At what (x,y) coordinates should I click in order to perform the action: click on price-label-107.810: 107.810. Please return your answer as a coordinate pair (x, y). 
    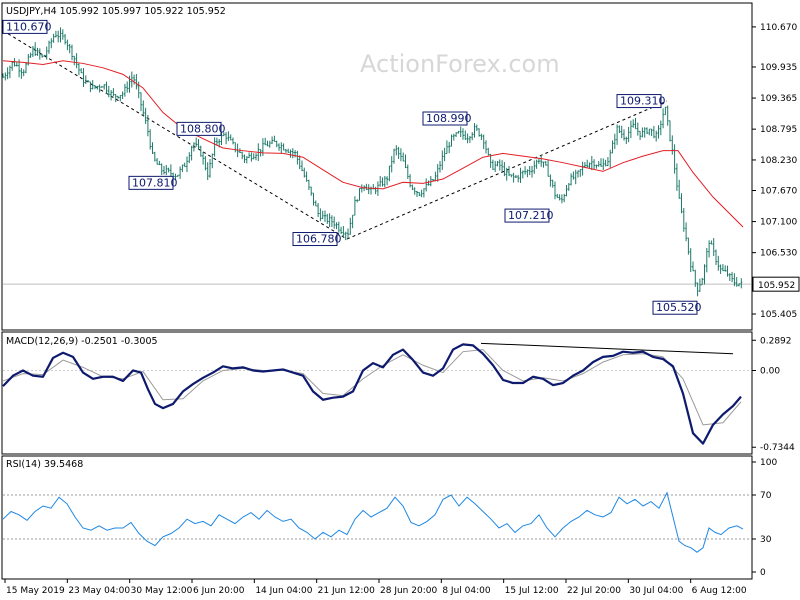
    Looking at the image, I should click on (153, 182).